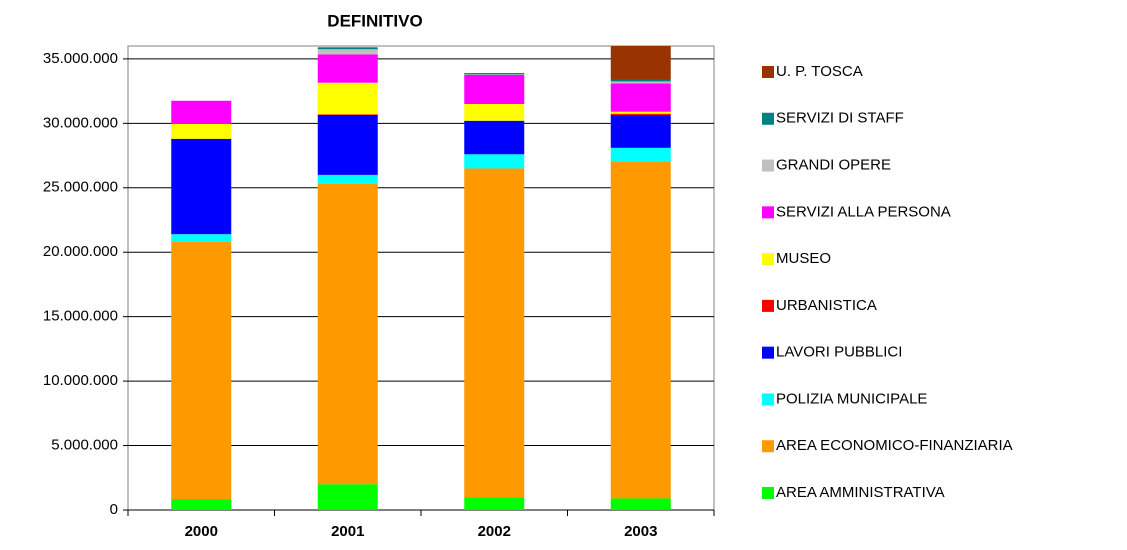  What do you see at coordinates (863, 211) in the screenshot?
I see `legend-label: SERVIZI ALLA PERSONA` at bounding box center [863, 211].